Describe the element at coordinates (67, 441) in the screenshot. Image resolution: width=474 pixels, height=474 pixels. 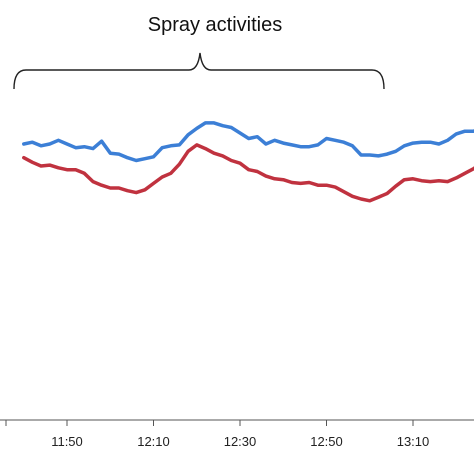
I see `x-tick-label: 11:50` at that location.